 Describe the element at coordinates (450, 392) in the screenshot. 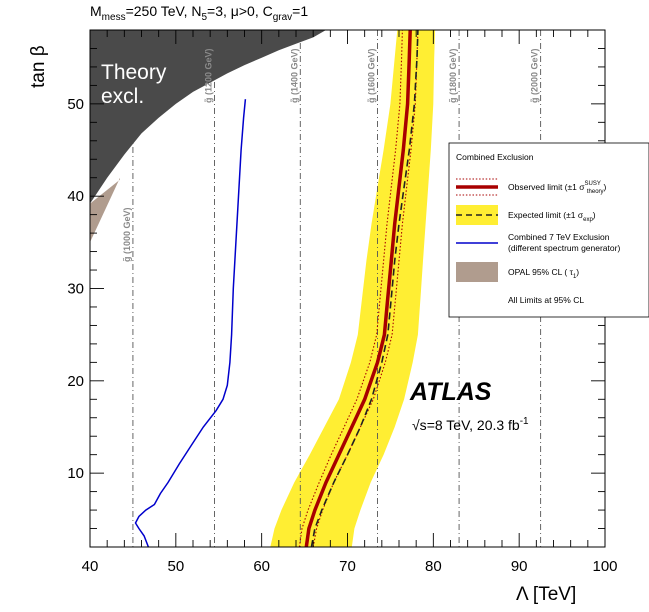

I see `atlas-label: ATLAS` at that location.